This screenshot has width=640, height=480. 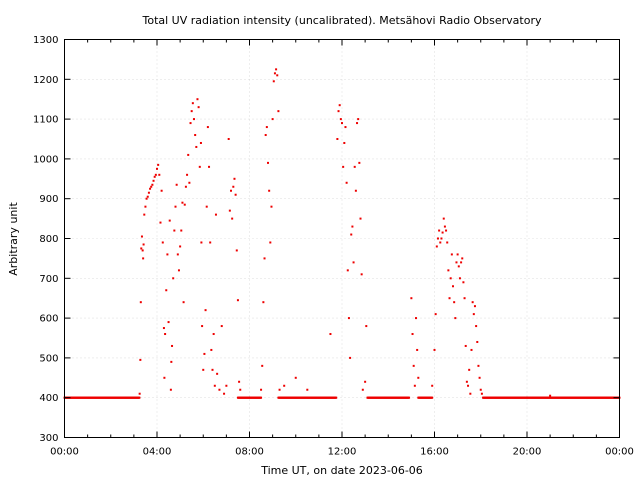 I want to click on y-tick-label: 700, so click(x=48, y=279).